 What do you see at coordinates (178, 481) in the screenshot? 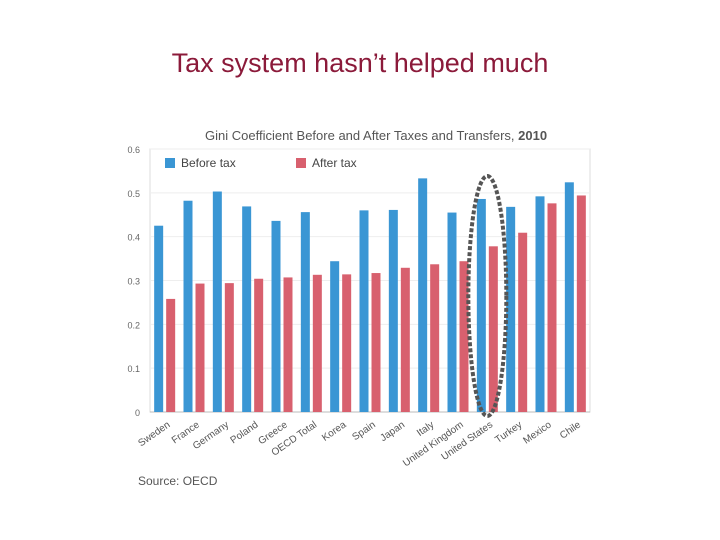
I see `chart-source: Source: OECD` at bounding box center [178, 481].